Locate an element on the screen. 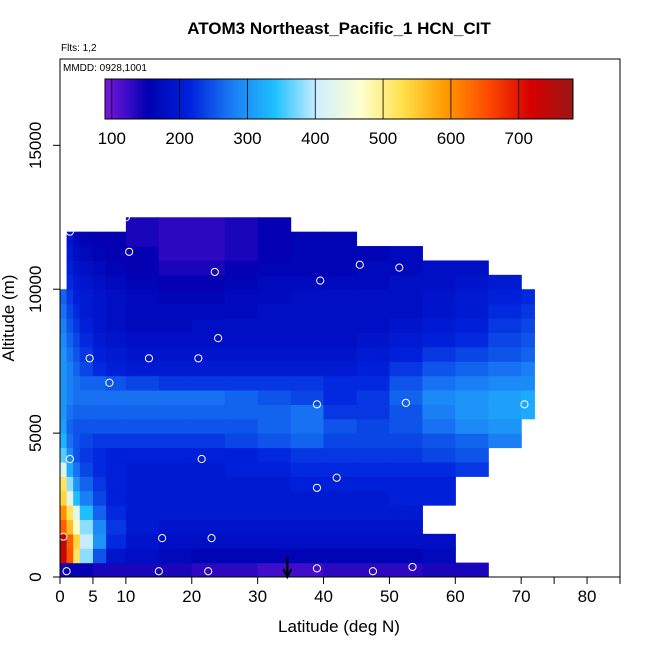  x-axis-label: Latitude (deg N) is located at coordinates (339, 626).